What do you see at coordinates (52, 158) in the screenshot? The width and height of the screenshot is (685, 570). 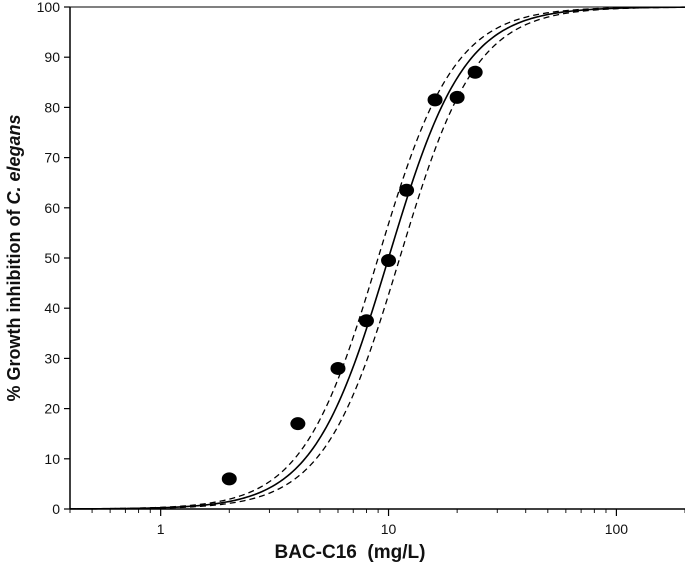 I see `y-tick-label: 70` at bounding box center [52, 158].